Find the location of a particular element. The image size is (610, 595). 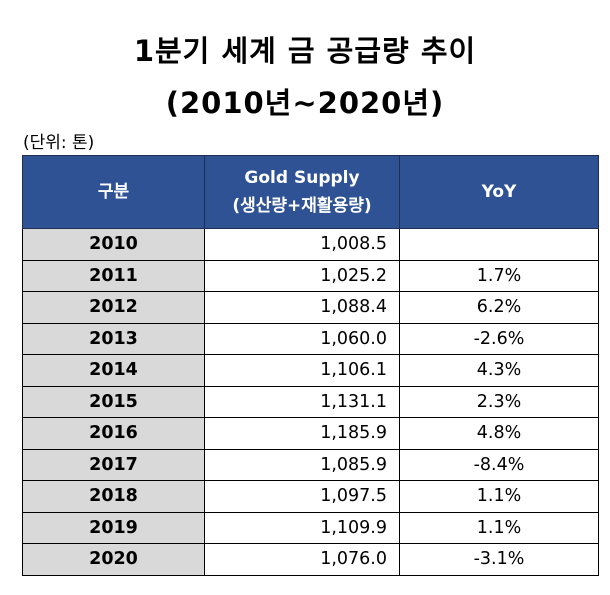

year-cell: 2012 is located at coordinates (113, 307).